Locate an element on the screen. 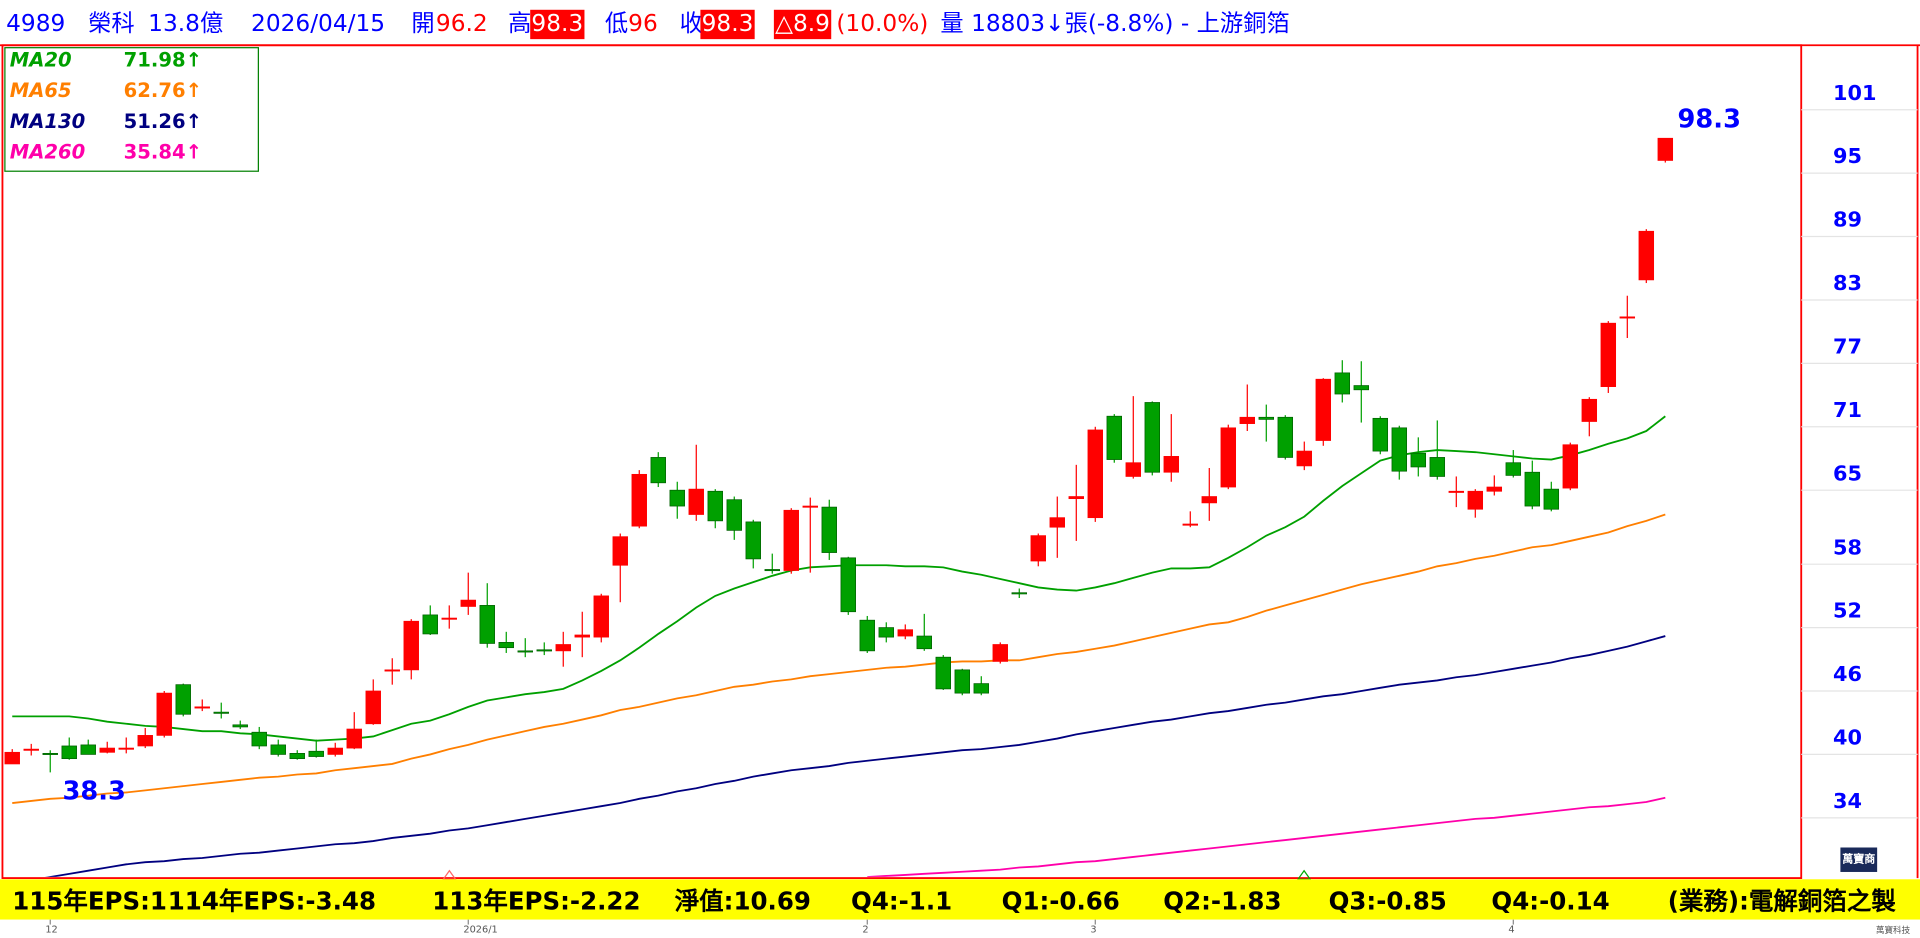 The image size is (1920, 938). y-tick-label: 83 is located at coordinates (1847, 283).